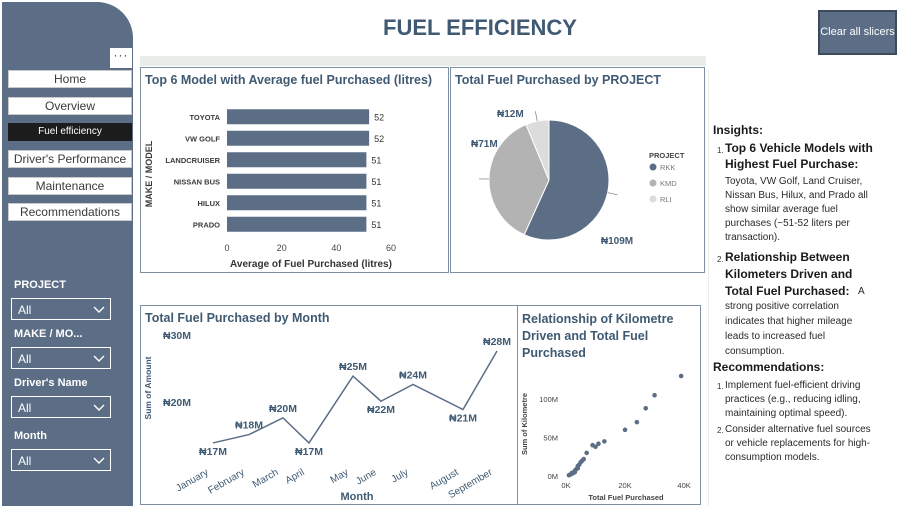 This screenshot has width=897, height=508. I want to click on nav-home-button: Home, so click(70, 79).